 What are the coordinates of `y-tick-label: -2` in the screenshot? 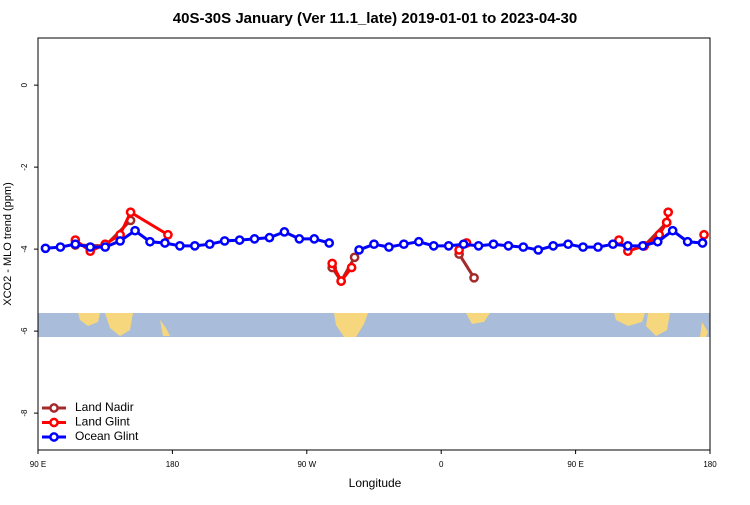 It's located at (24, 167).